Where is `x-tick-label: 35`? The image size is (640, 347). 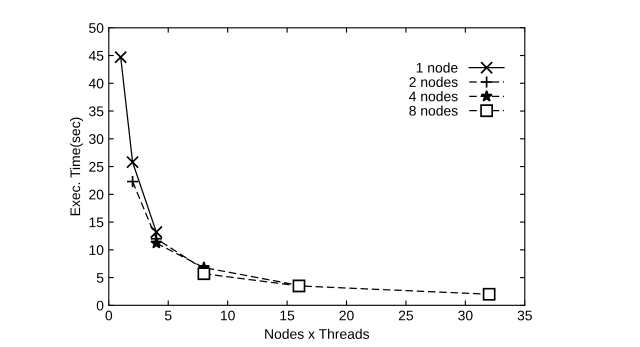
x-tick-label: 35 is located at coordinates (525, 315).